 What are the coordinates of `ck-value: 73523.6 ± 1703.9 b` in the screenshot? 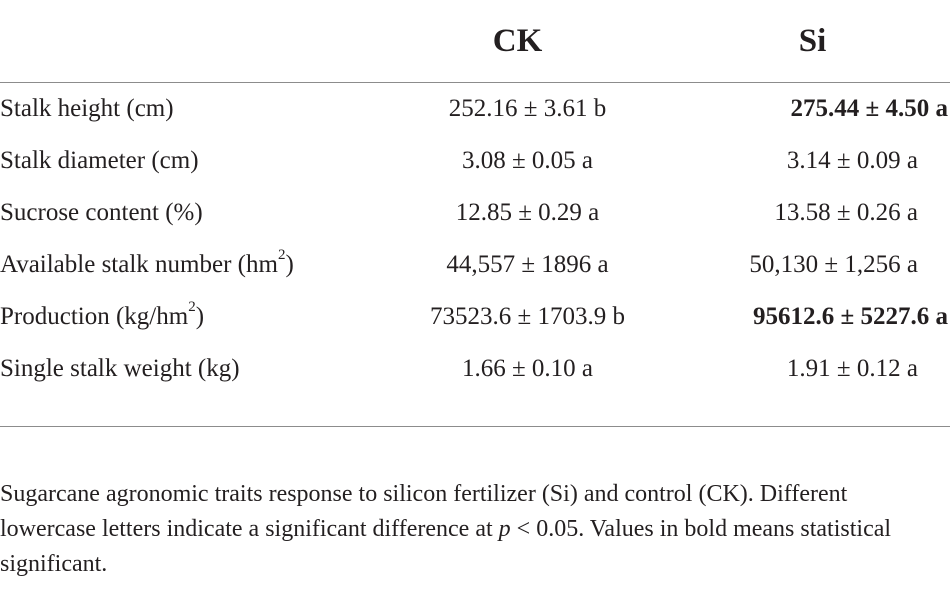 It's located at (527, 316).